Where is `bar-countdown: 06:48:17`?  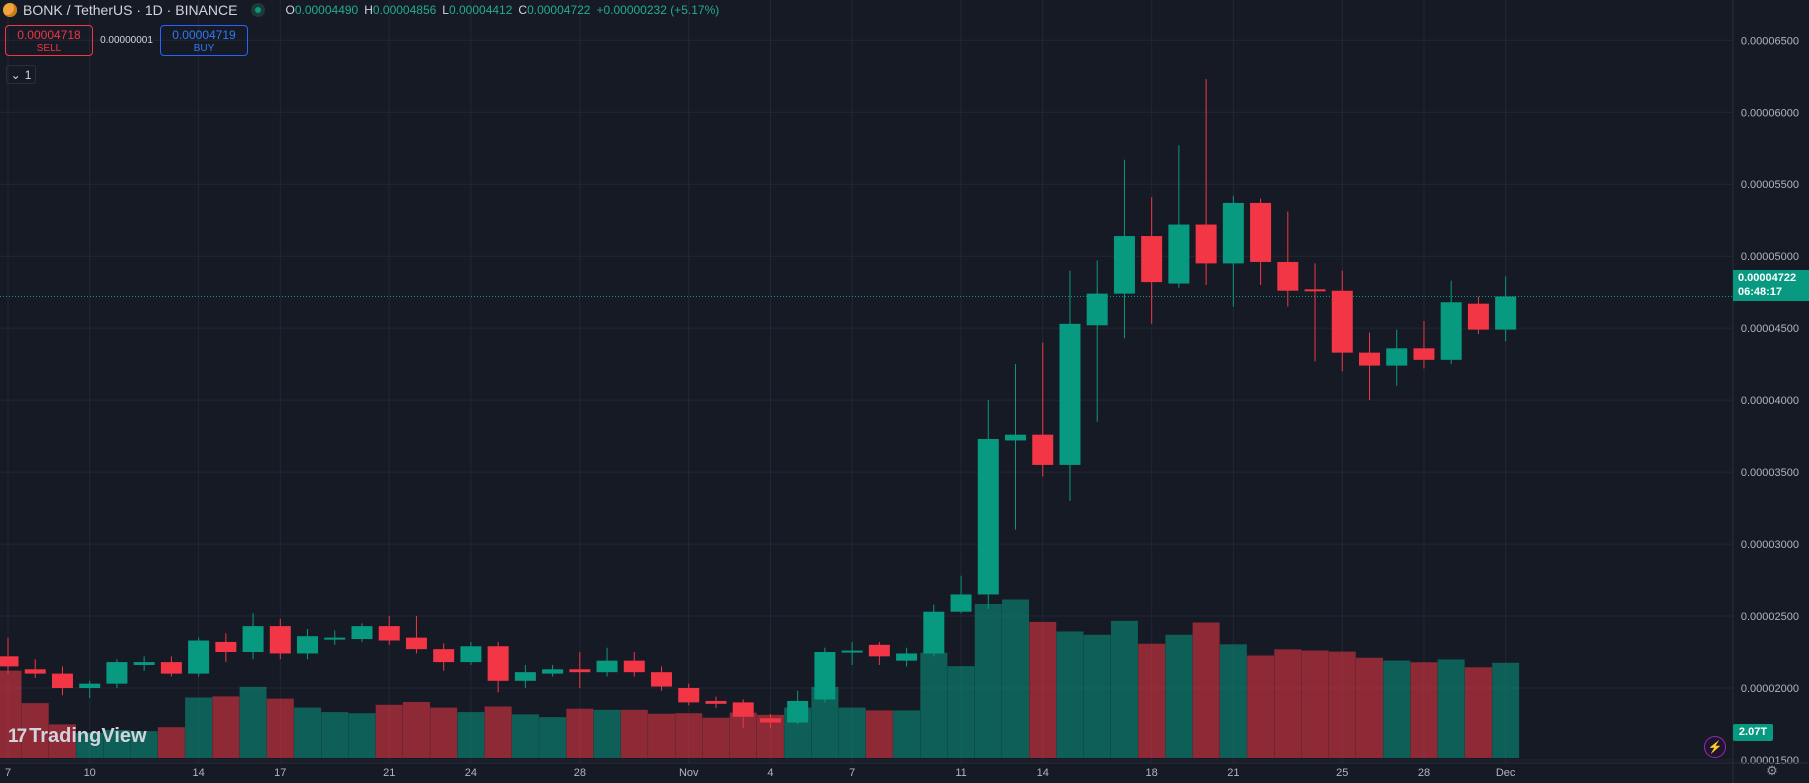
bar-countdown: 06:48:17 is located at coordinates (1760, 292).